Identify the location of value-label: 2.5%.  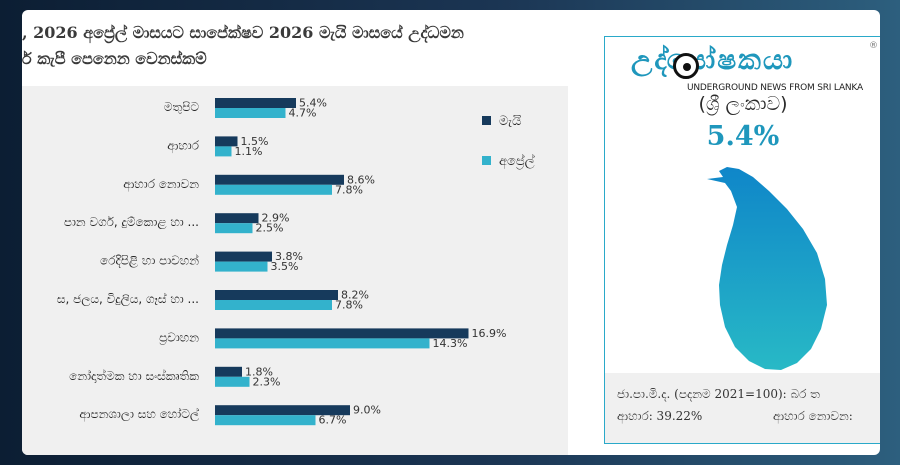
(270, 228).